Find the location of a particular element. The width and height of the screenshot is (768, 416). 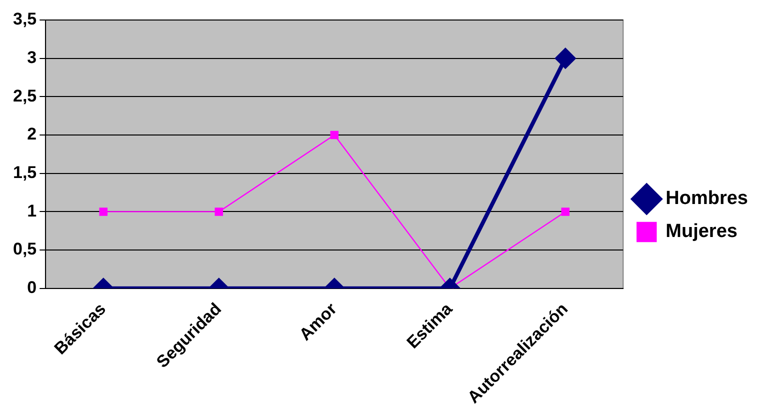

y-tick-label: 2 is located at coordinates (32, 134).